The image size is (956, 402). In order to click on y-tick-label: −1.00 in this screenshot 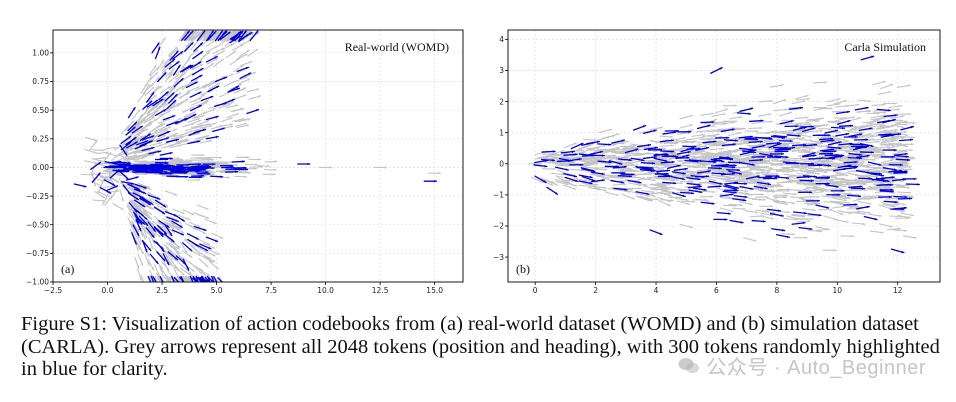, I will do `click(37, 282)`.